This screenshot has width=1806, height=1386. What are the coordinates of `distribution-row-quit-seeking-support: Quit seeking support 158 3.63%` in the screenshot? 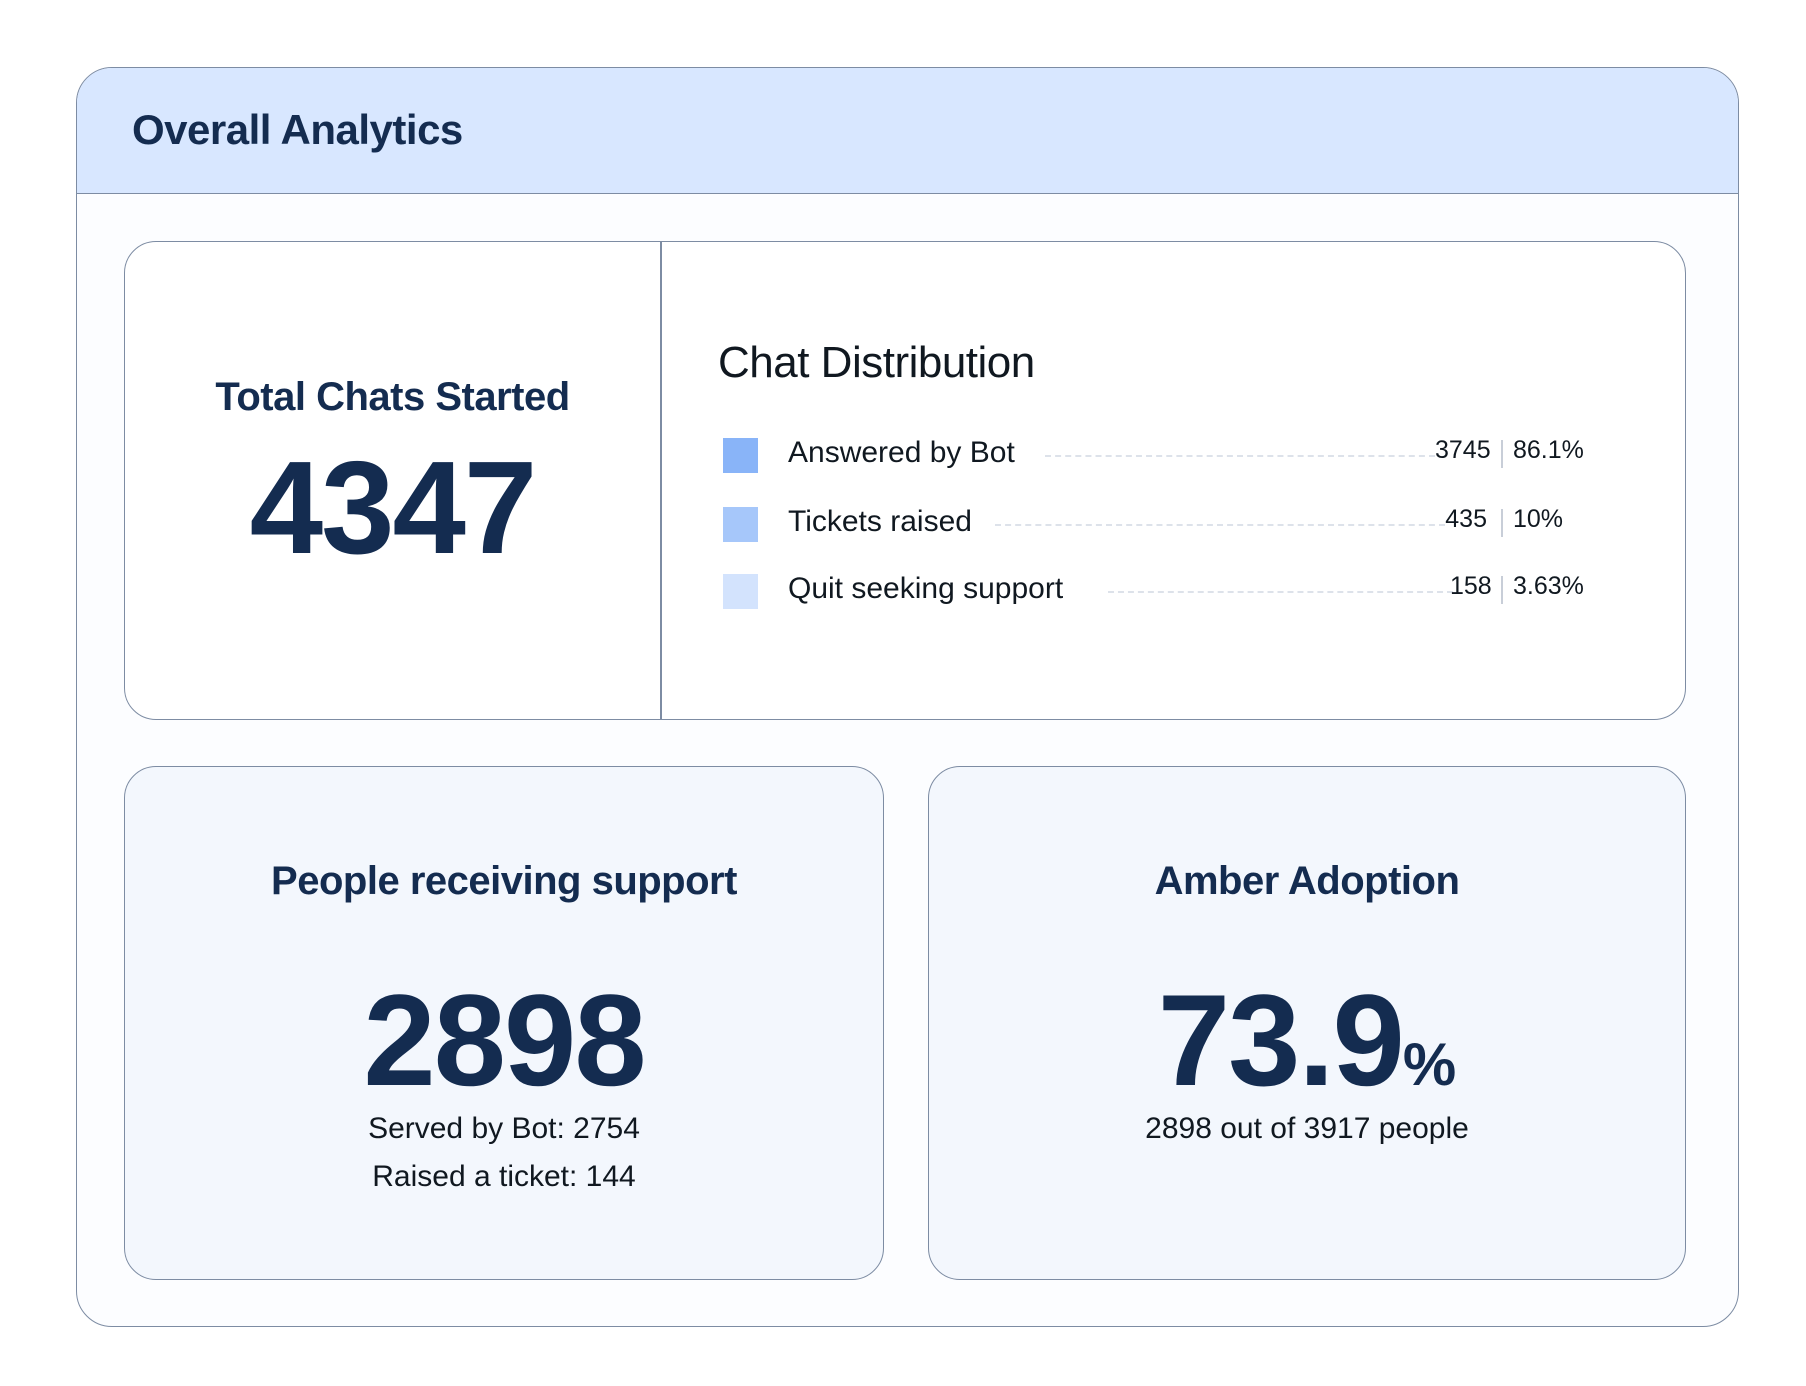 It's located at (1163, 590).